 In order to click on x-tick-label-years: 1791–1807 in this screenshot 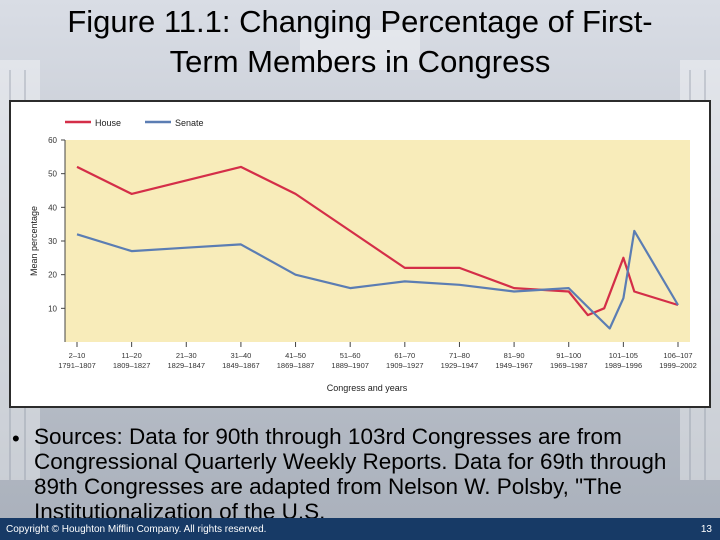, I will do `click(77, 365)`.